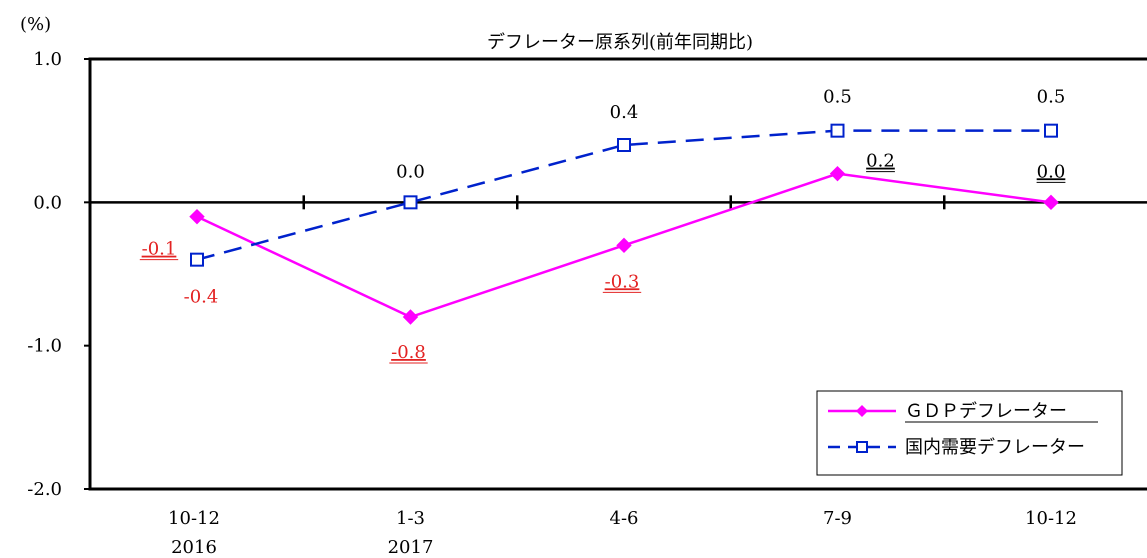 Image resolution: width=1147 pixels, height=558 pixels. What do you see at coordinates (47, 202) in the screenshot?
I see `y-tick-label: 0.0` at bounding box center [47, 202].